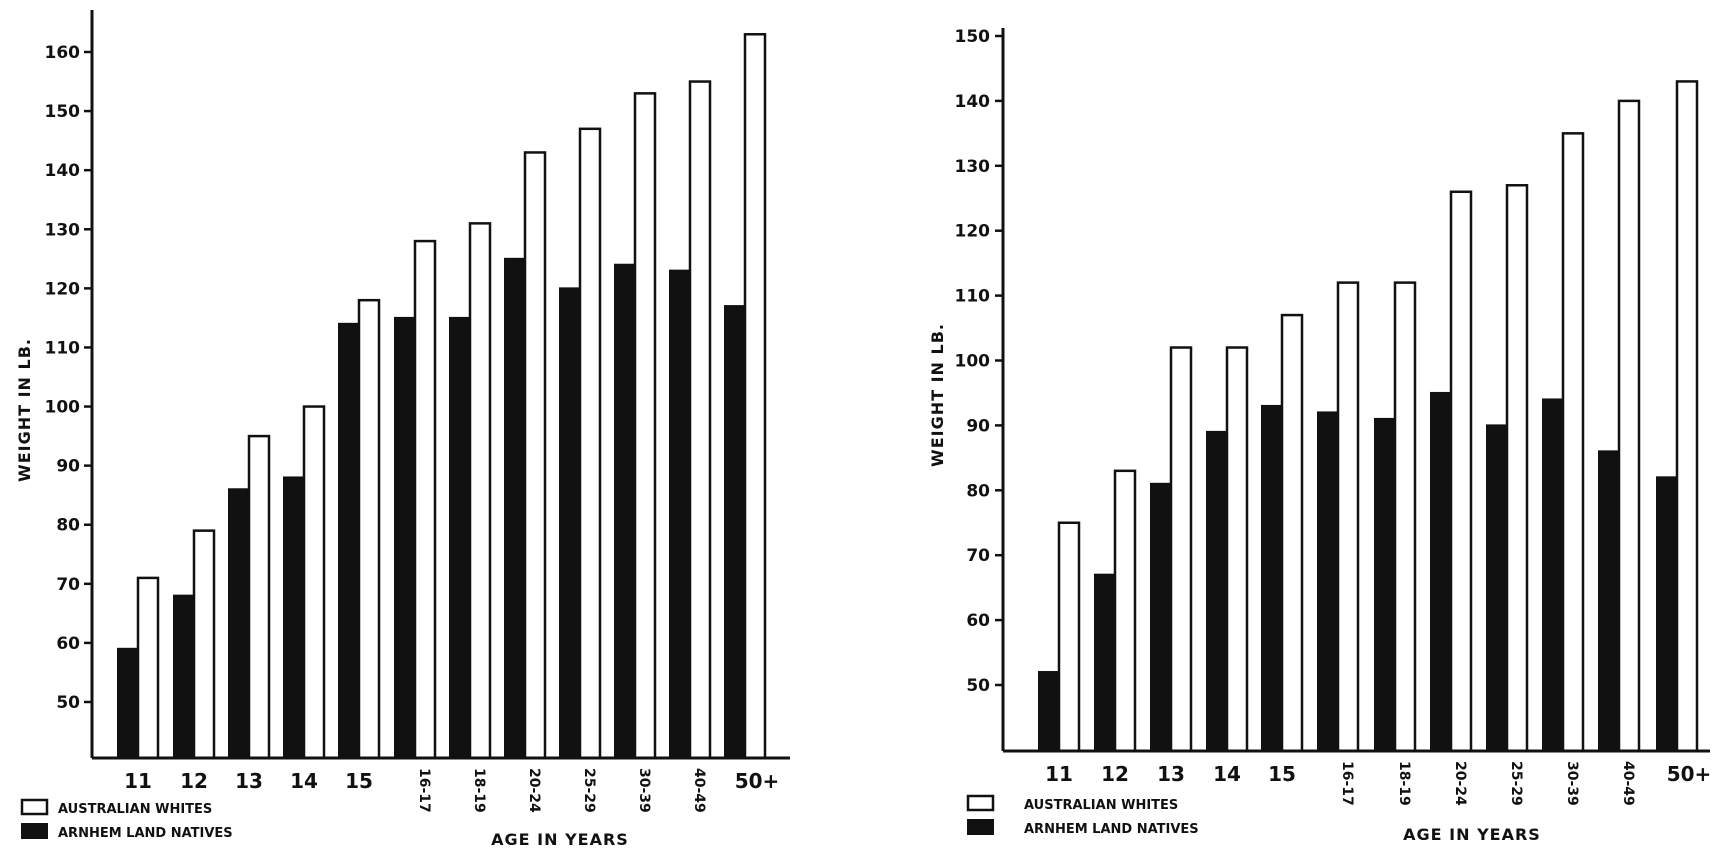 The image size is (1735, 859). I want to click on legend-right-whites-label: AUSTRALIAN WHITES, so click(1101, 805).